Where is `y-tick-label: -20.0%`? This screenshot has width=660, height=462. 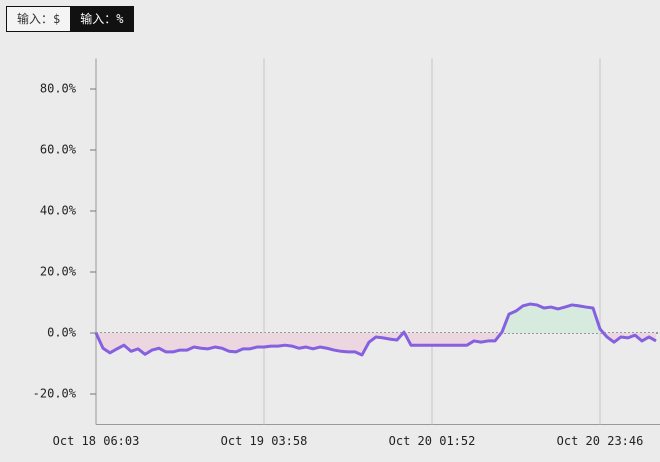
y-tick-label: -20.0% is located at coordinates (55, 394).